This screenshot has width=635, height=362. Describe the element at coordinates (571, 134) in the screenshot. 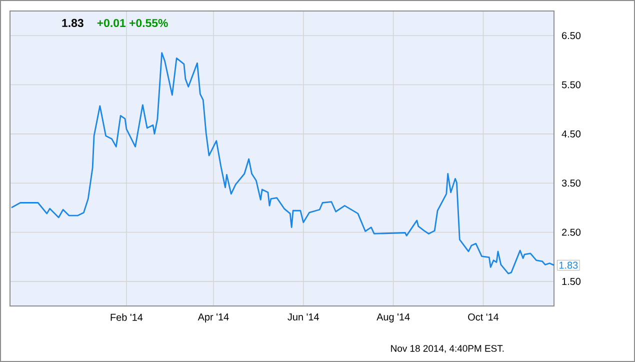

I see `y-tick-label: 4.50` at that location.